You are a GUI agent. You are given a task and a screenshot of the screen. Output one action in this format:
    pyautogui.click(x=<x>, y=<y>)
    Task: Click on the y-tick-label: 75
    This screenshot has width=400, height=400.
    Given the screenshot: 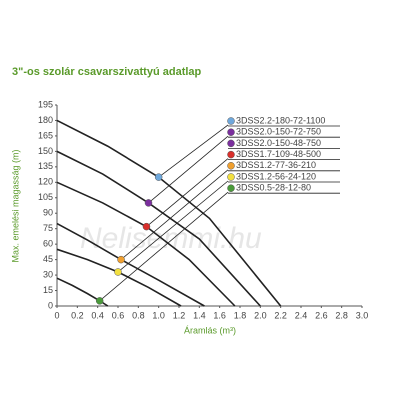 What is the action you would take?
    pyautogui.click(x=48, y=228)
    